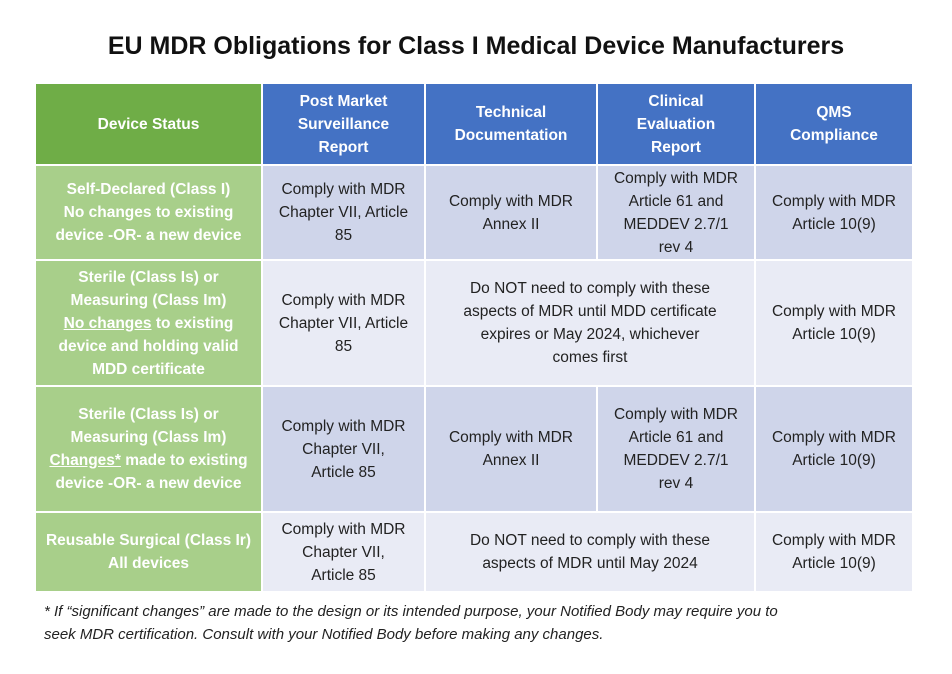 The image size is (952, 674). Describe the element at coordinates (148, 369) in the screenshot. I see `status-line: MDD certificate` at that location.